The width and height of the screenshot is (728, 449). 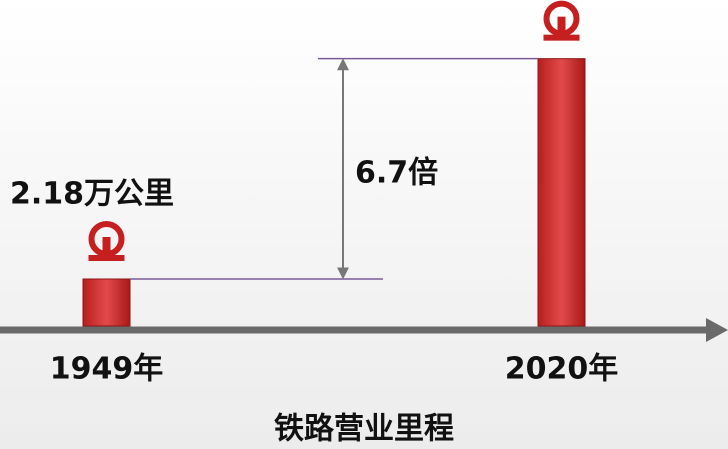 What do you see at coordinates (562, 369) in the screenshot?
I see `x-tick-label: 2020年` at bounding box center [562, 369].